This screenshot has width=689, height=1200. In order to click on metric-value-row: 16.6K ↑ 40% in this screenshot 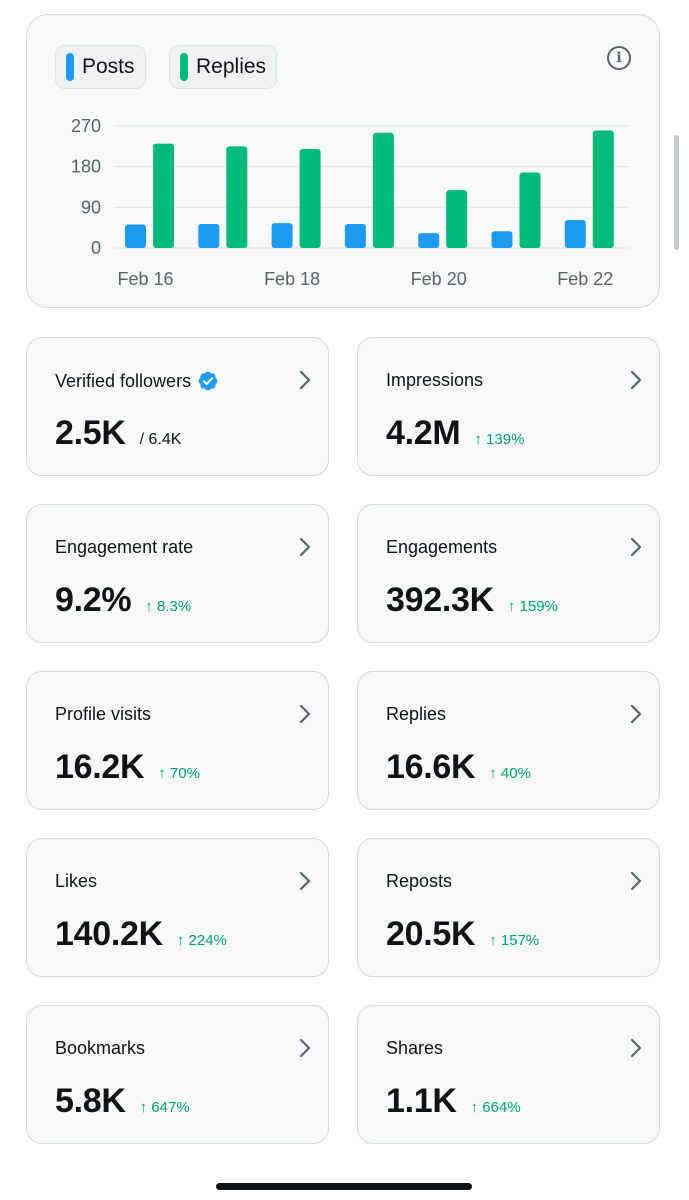, I will do `click(458, 767)`.